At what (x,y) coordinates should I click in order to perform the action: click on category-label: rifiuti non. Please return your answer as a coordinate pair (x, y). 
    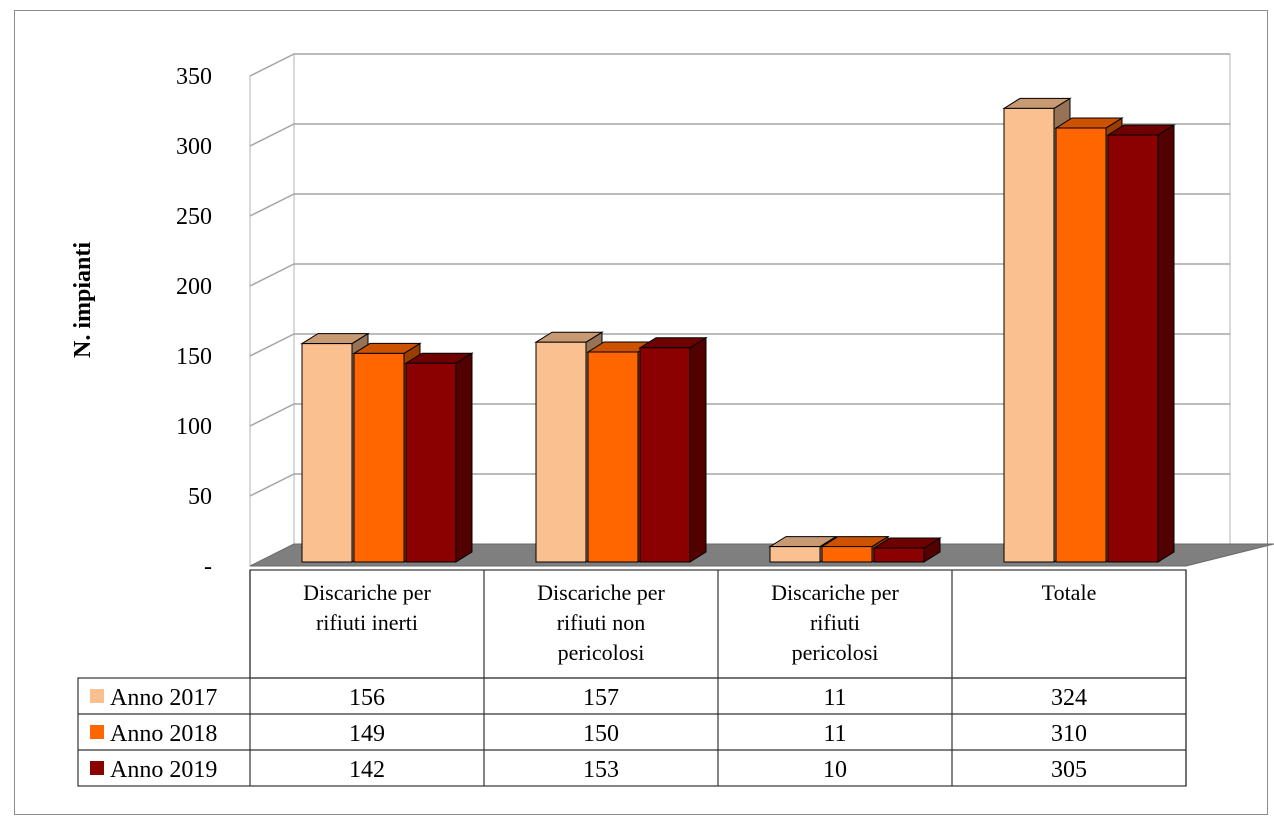
    Looking at the image, I should click on (601, 622).